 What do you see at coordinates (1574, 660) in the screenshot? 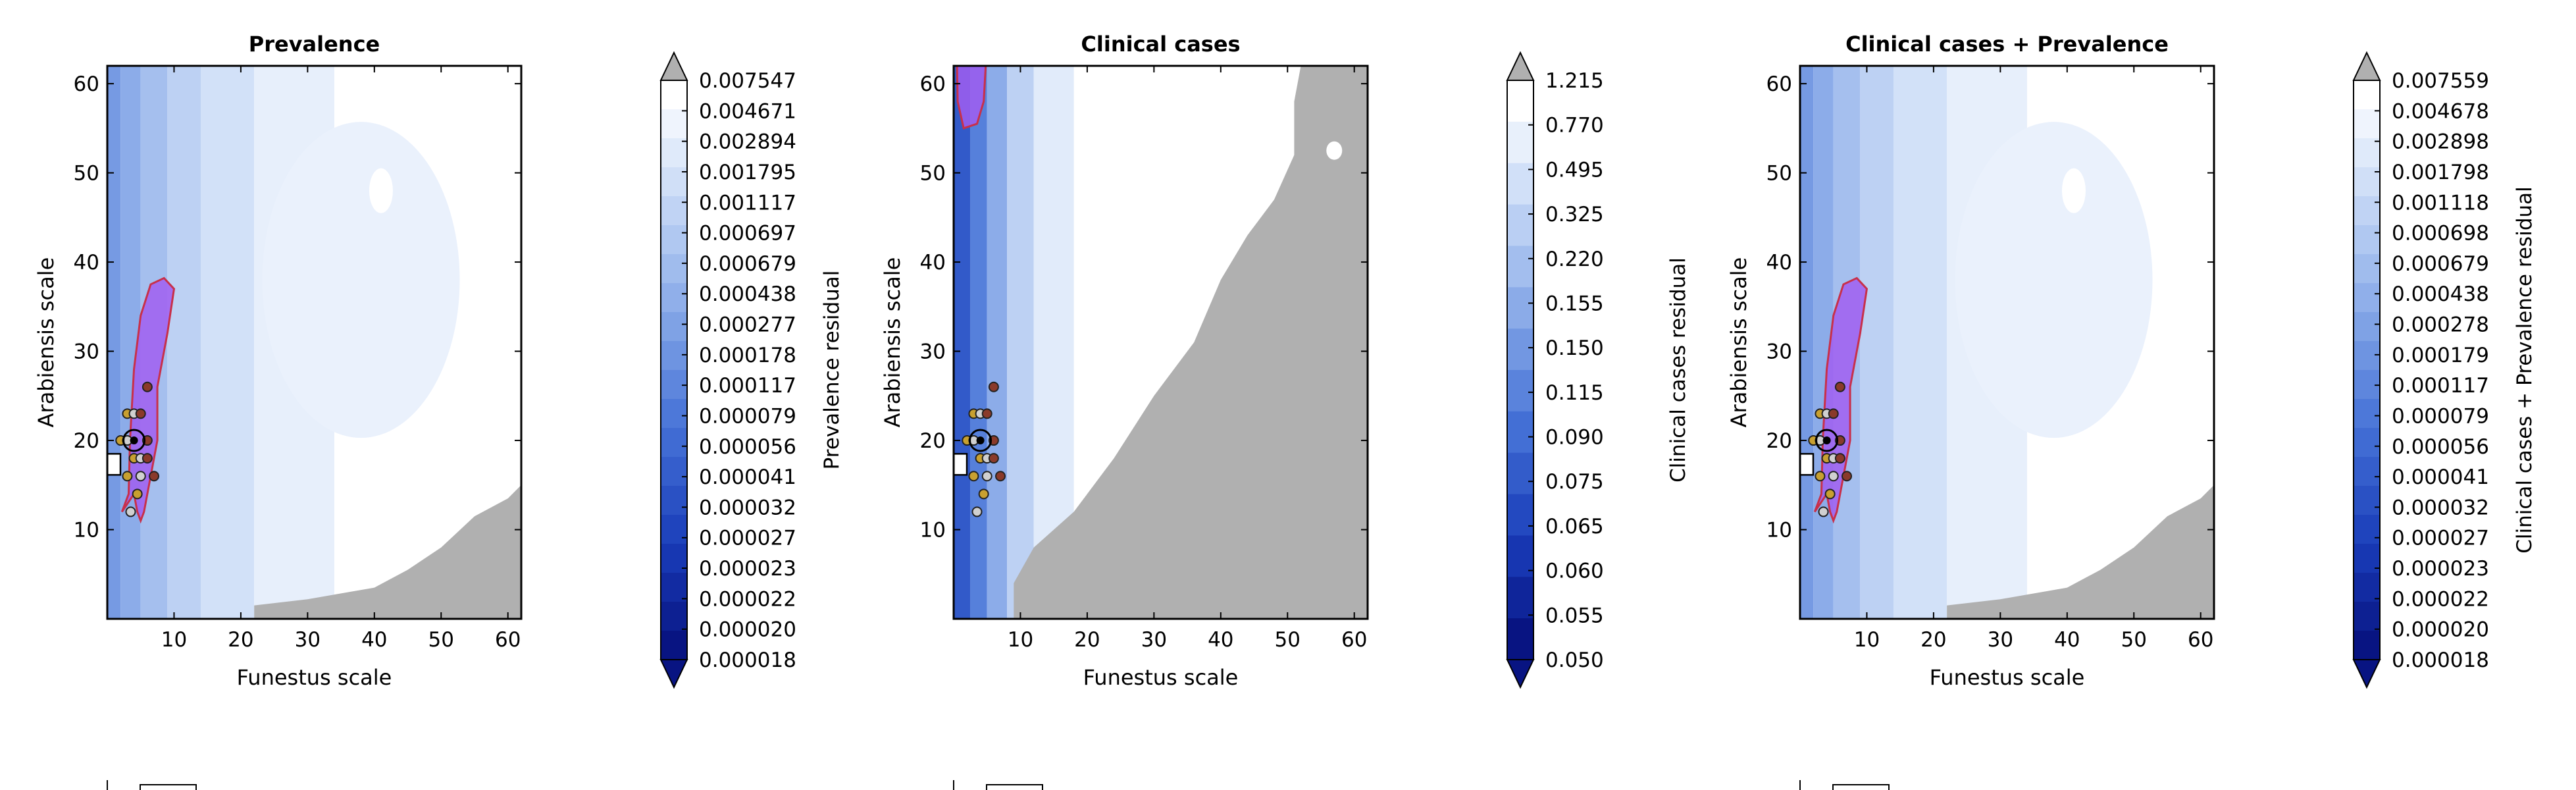
I see `colorbar-tick-label: 0.050` at bounding box center [1574, 660].